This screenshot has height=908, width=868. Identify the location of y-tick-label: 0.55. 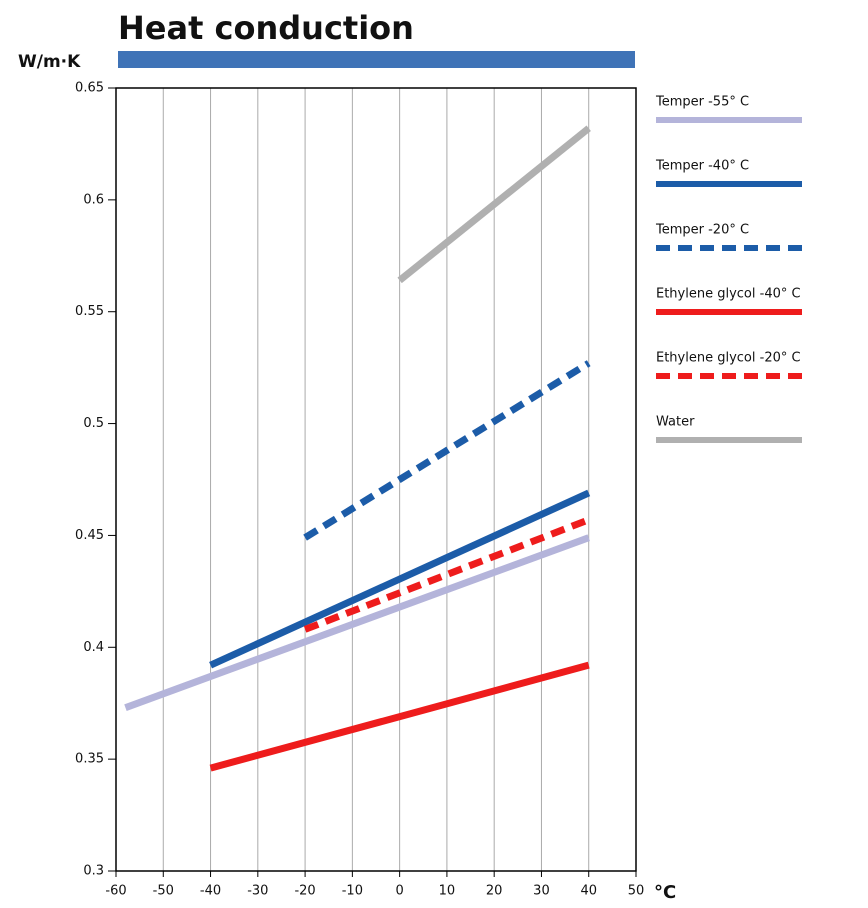
(89, 311).